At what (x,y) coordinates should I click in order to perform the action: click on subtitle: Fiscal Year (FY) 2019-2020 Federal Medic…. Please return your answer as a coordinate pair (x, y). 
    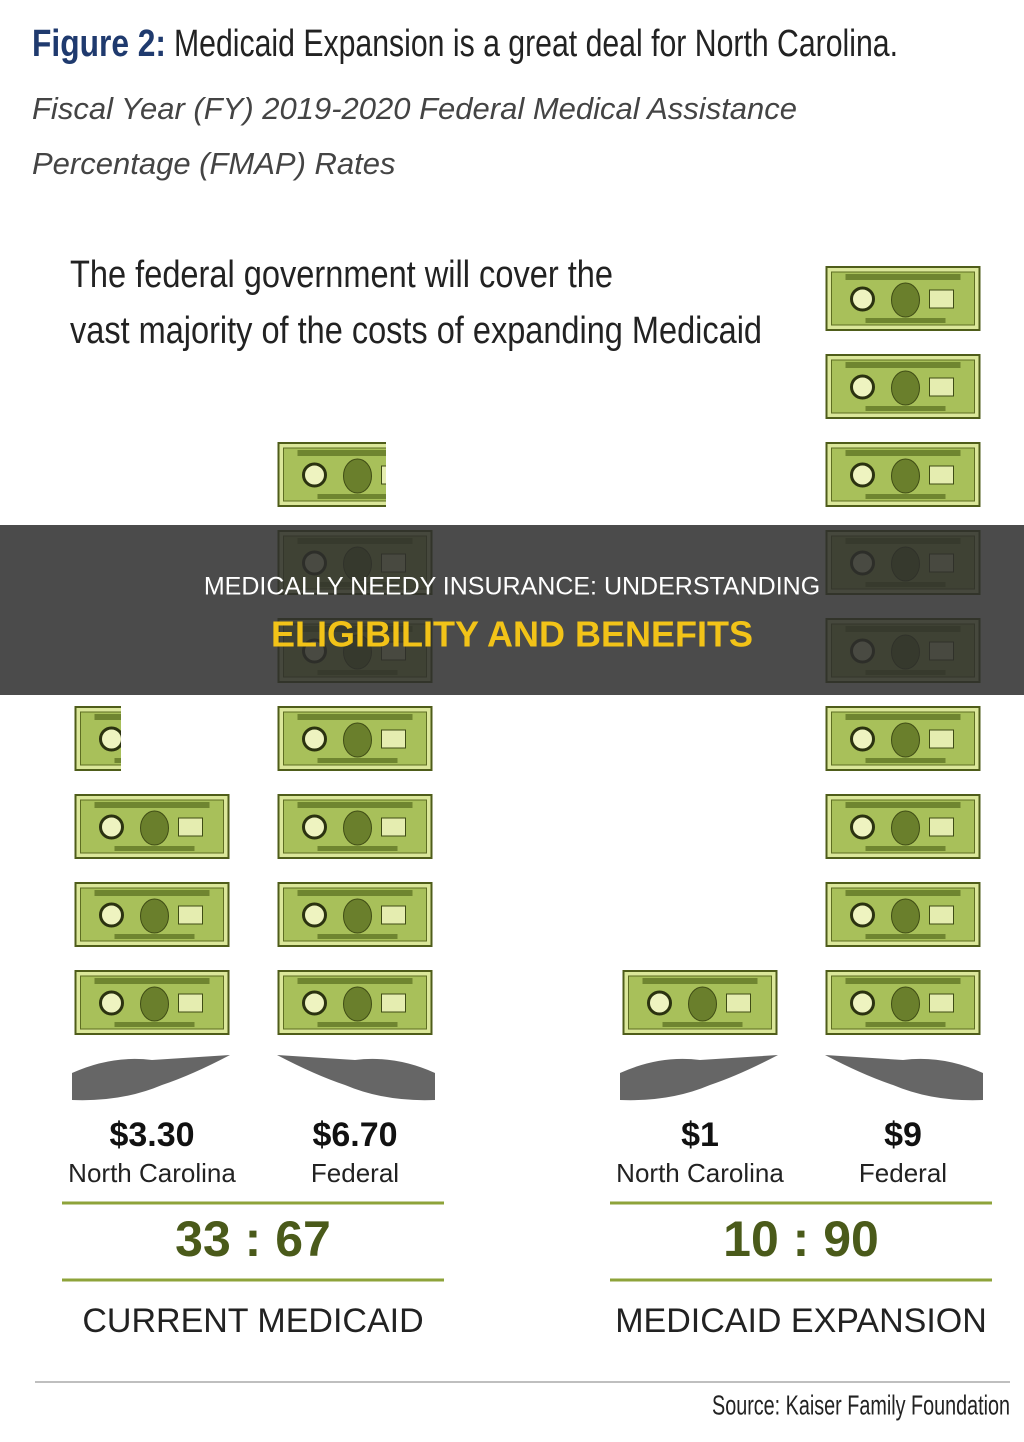
    Looking at the image, I should click on (414, 108).